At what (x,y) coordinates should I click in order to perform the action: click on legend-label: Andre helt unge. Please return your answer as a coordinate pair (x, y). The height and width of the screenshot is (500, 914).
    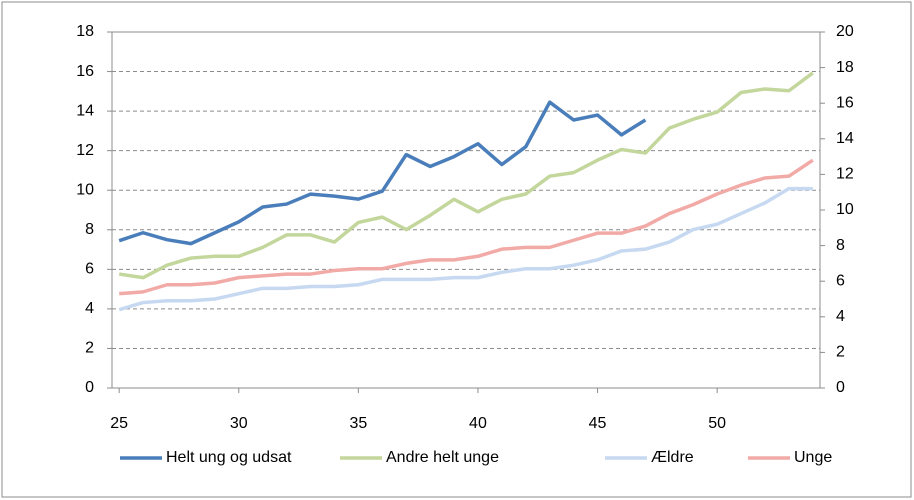
    Looking at the image, I should click on (442, 457).